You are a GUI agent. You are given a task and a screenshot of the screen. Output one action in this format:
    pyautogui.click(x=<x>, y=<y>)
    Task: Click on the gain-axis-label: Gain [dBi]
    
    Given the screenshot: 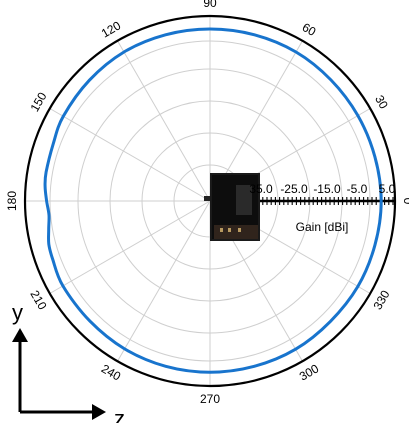 What is the action you would take?
    pyautogui.click(x=322, y=227)
    